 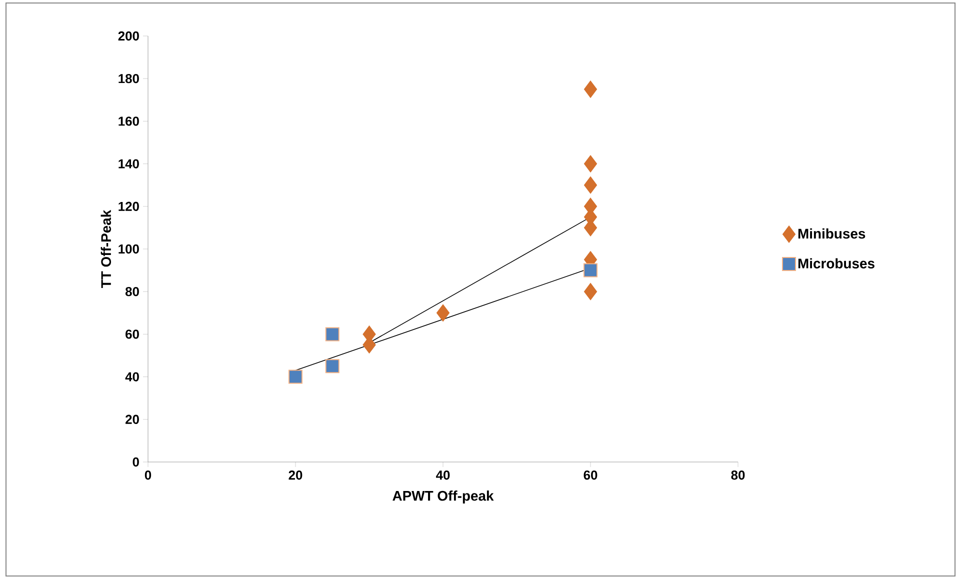 I want to click on y-tick-label: 120, so click(x=128, y=206).